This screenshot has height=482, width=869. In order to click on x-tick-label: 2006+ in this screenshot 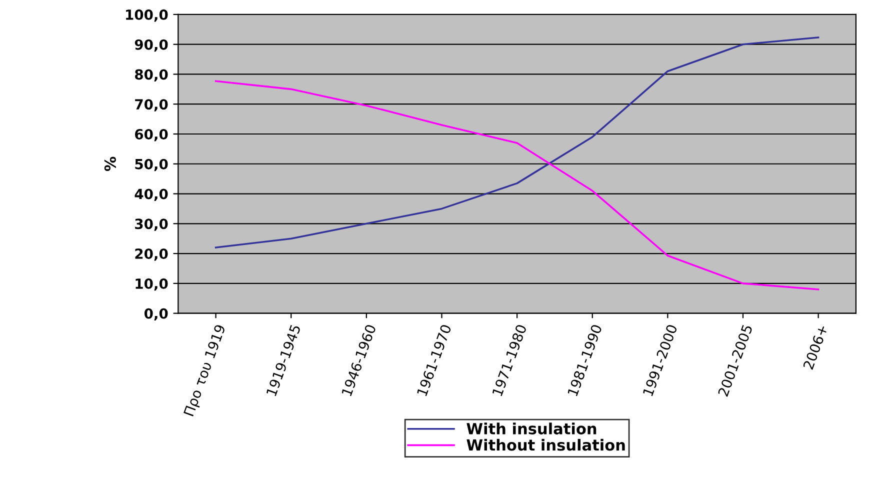, I will do `click(815, 347)`.